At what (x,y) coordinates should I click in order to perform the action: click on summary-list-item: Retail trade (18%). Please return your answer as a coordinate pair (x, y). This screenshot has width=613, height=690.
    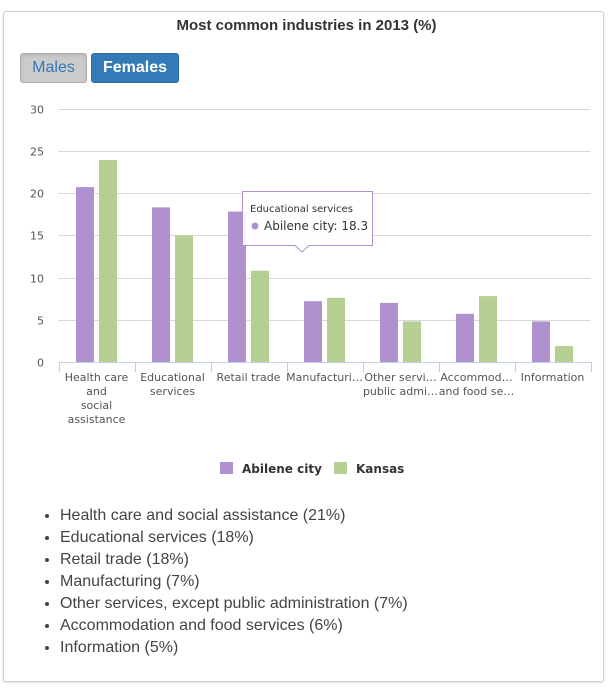
    Looking at the image, I should click on (234, 560).